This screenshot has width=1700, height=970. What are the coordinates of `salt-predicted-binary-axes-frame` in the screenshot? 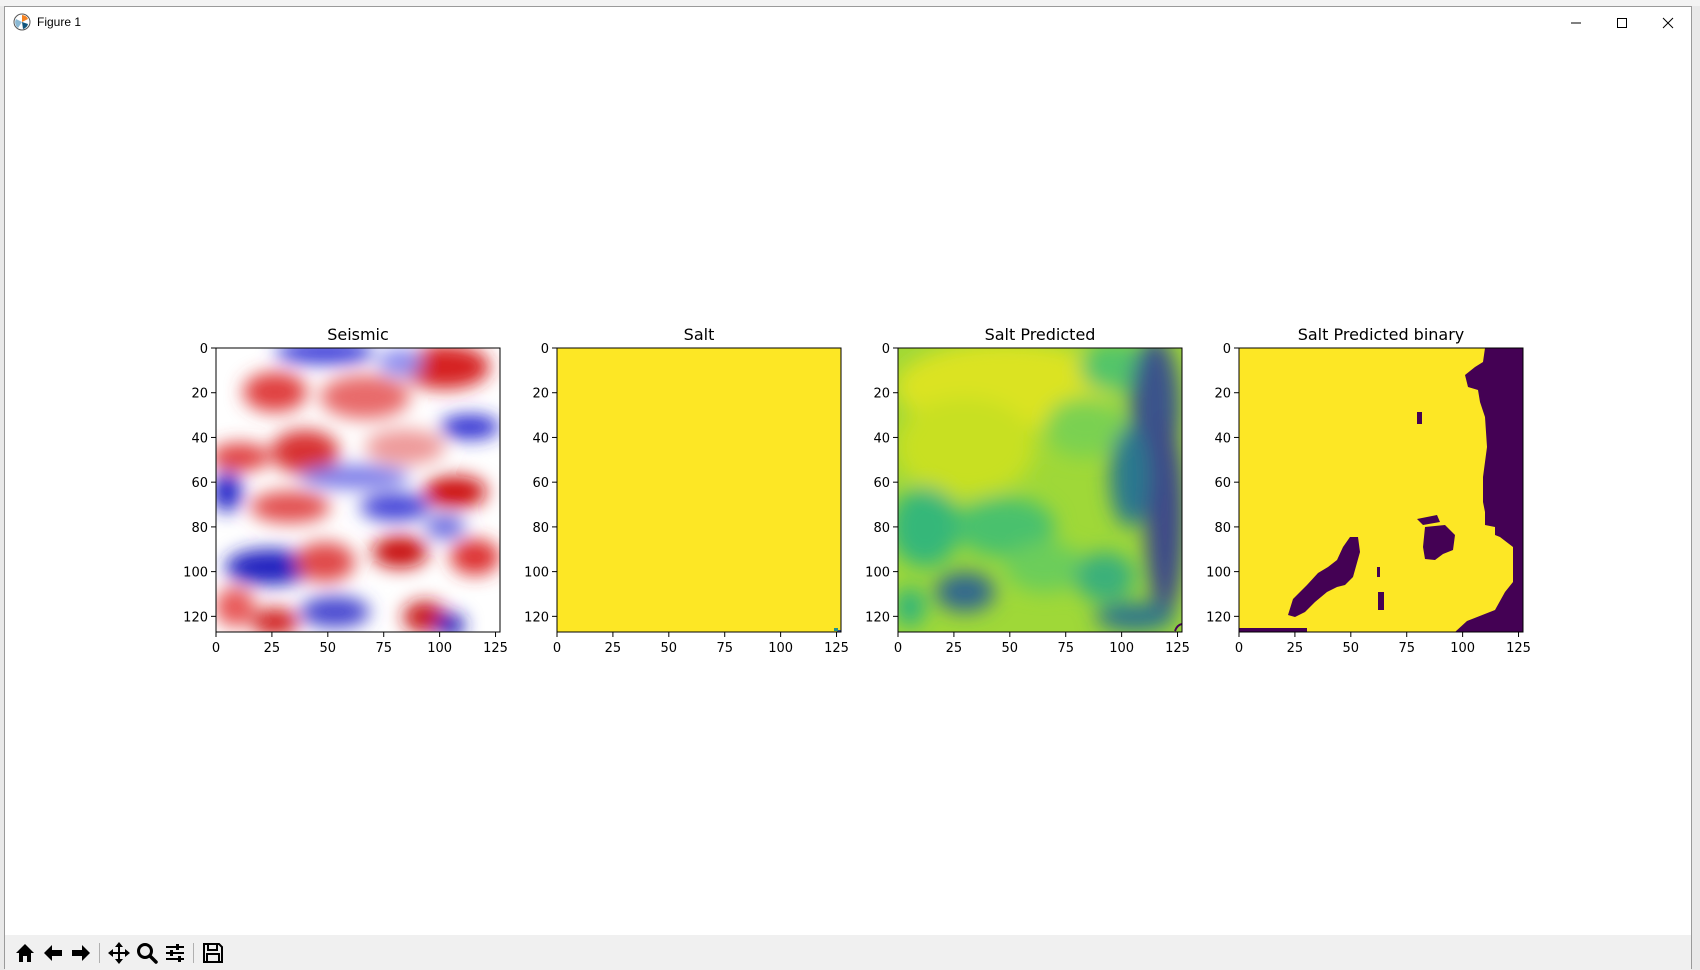 It's located at (1381, 490).